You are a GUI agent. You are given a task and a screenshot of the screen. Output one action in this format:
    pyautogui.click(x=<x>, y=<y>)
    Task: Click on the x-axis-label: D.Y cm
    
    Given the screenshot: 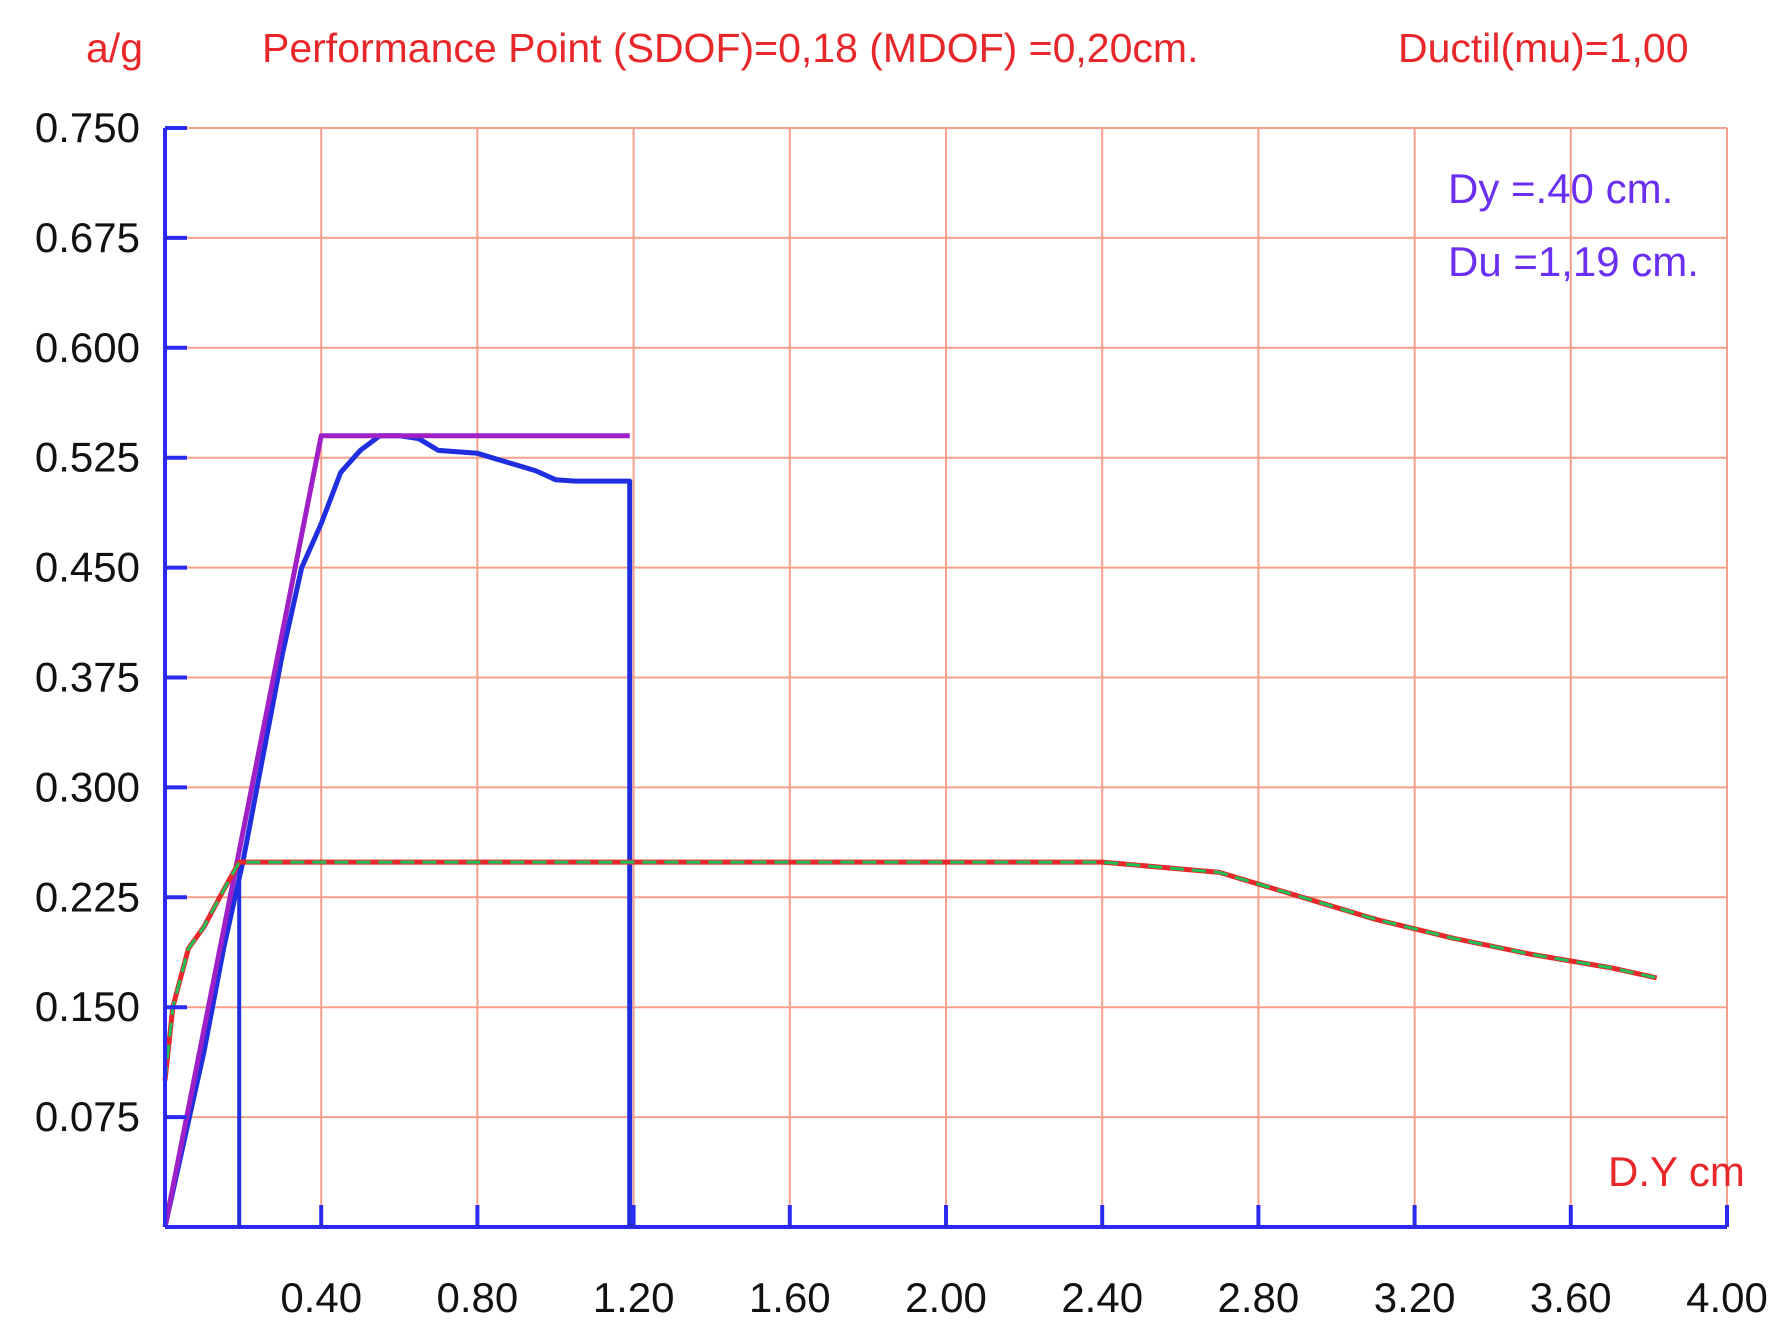 What is the action you would take?
    pyautogui.click(x=1676, y=1171)
    